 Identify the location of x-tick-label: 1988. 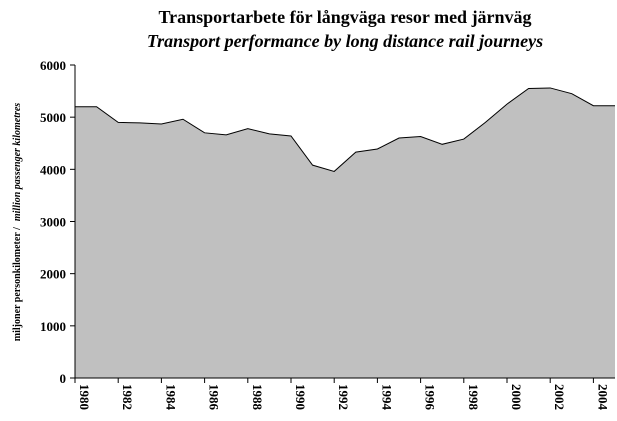
(257, 397).